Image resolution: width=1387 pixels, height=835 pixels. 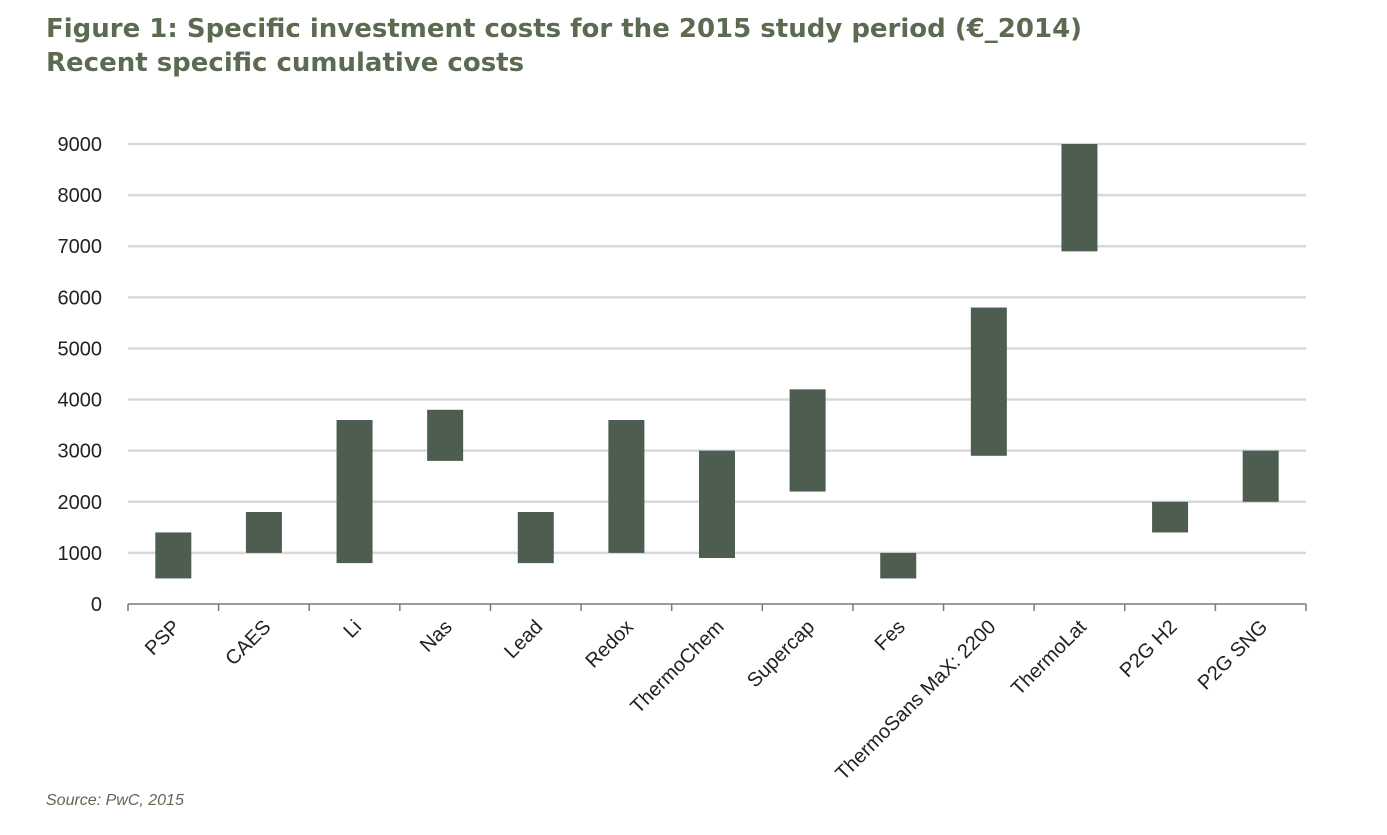 What do you see at coordinates (80, 145) in the screenshot?
I see `y-tick-label: 9000` at bounding box center [80, 145].